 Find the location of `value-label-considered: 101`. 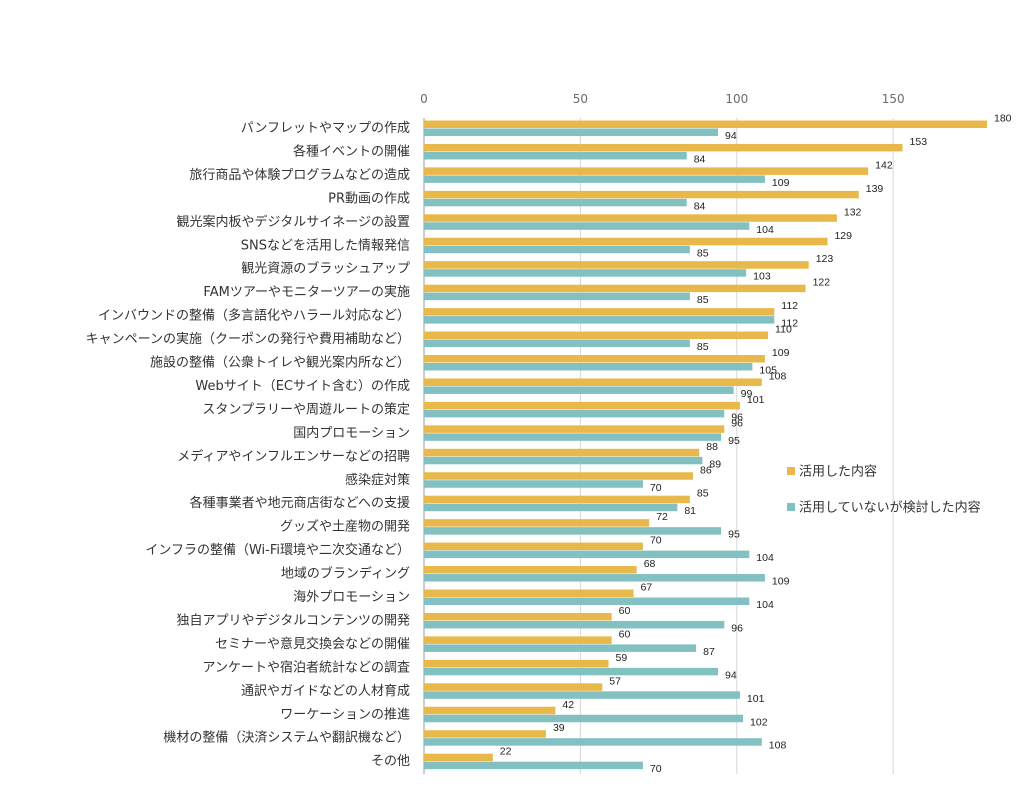

value-label-considered: 101 is located at coordinates (756, 699).